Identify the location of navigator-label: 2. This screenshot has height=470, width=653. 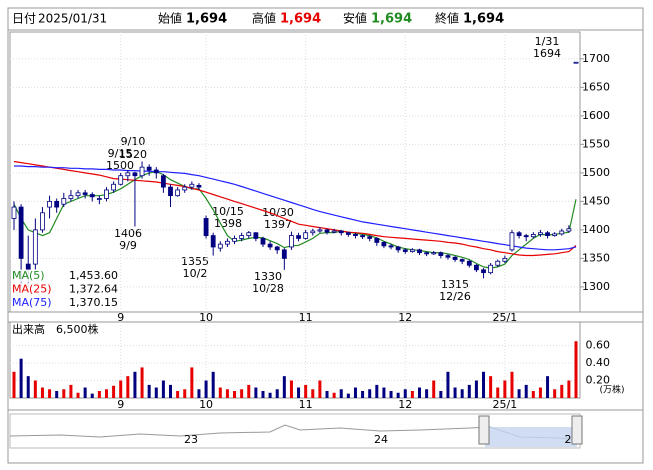
(568, 439).